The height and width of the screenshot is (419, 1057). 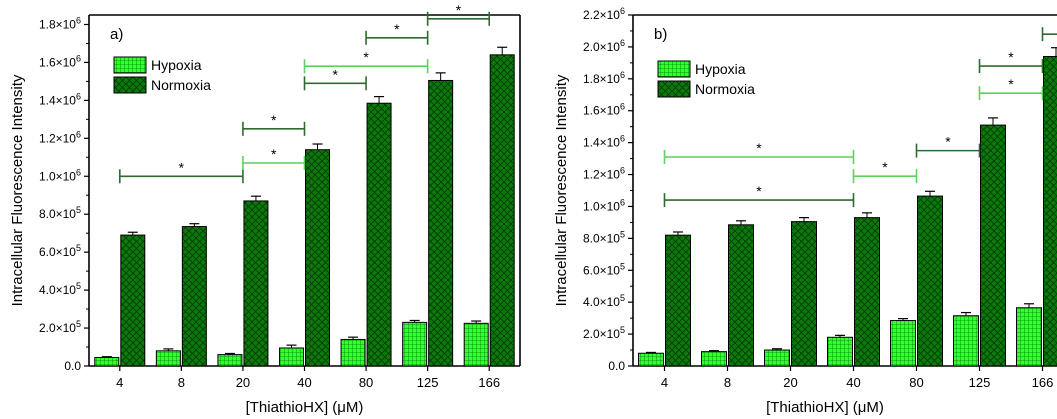 What do you see at coordinates (116, 34) in the screenshot?
I see `panel-label: a)` at bounding box center [116, 34].